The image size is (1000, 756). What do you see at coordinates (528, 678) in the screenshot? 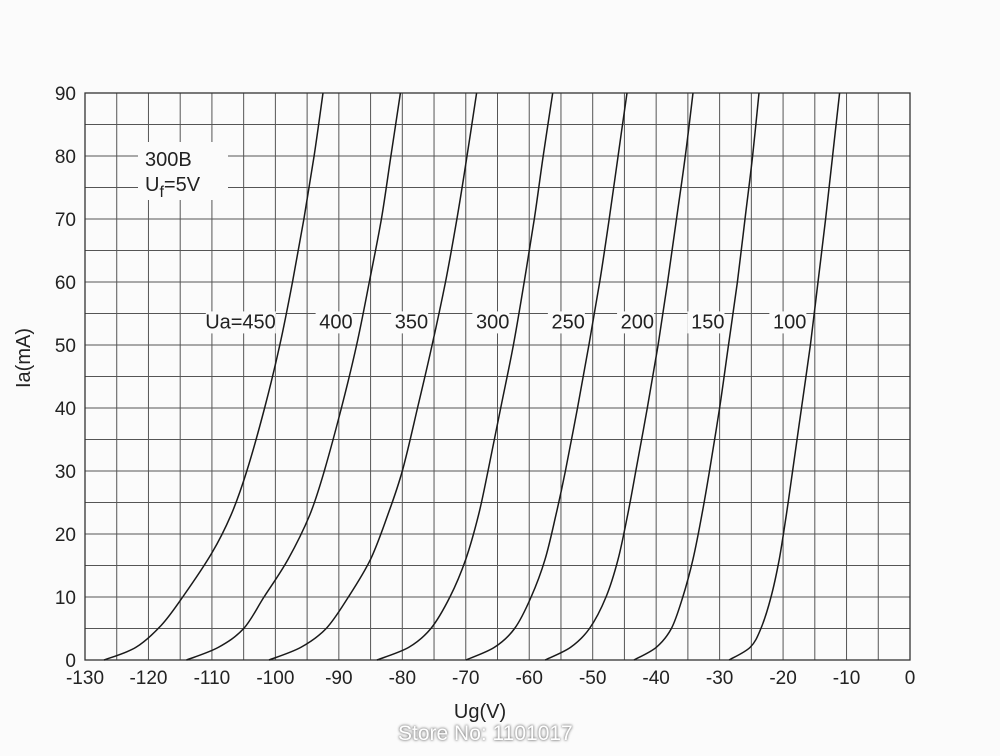
I see `x-tick-label: -60` at bounding box center [528, 678].